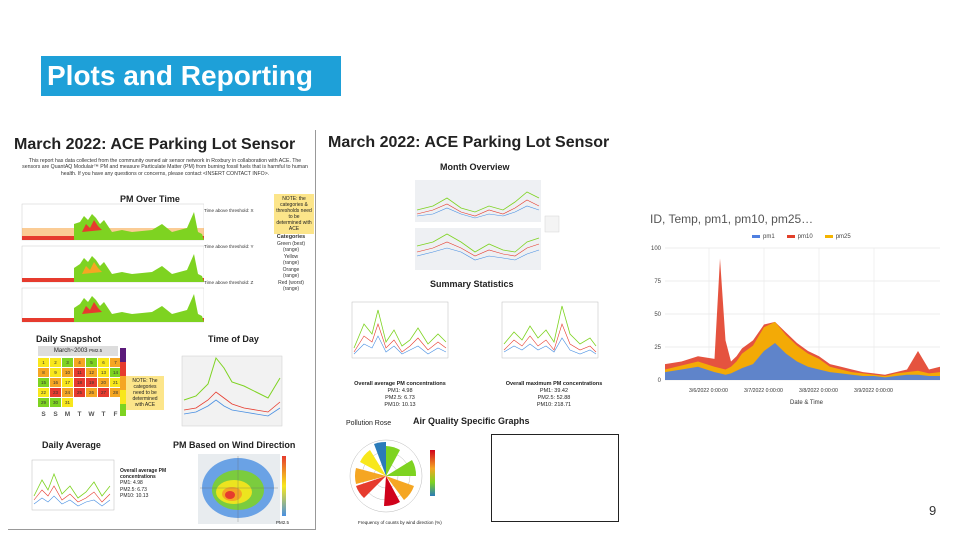  Describe the element at coordinates (43, 402) in the screenshot. I see `calendar-day-cell: 29` at that location.